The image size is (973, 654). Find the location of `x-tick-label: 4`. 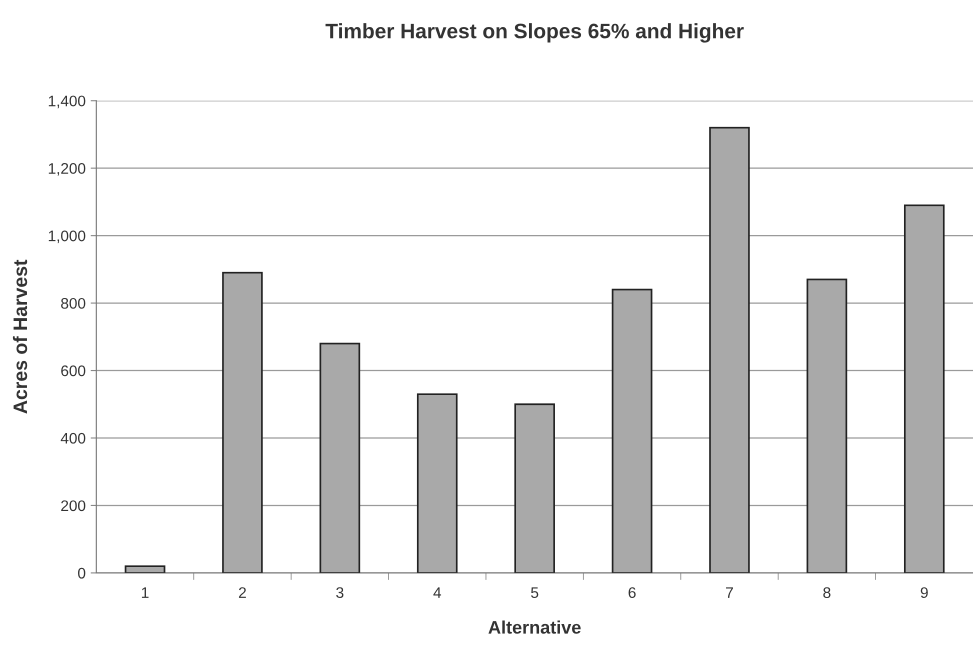

x-tick-label: 4 is located at coordinates (437, 592).